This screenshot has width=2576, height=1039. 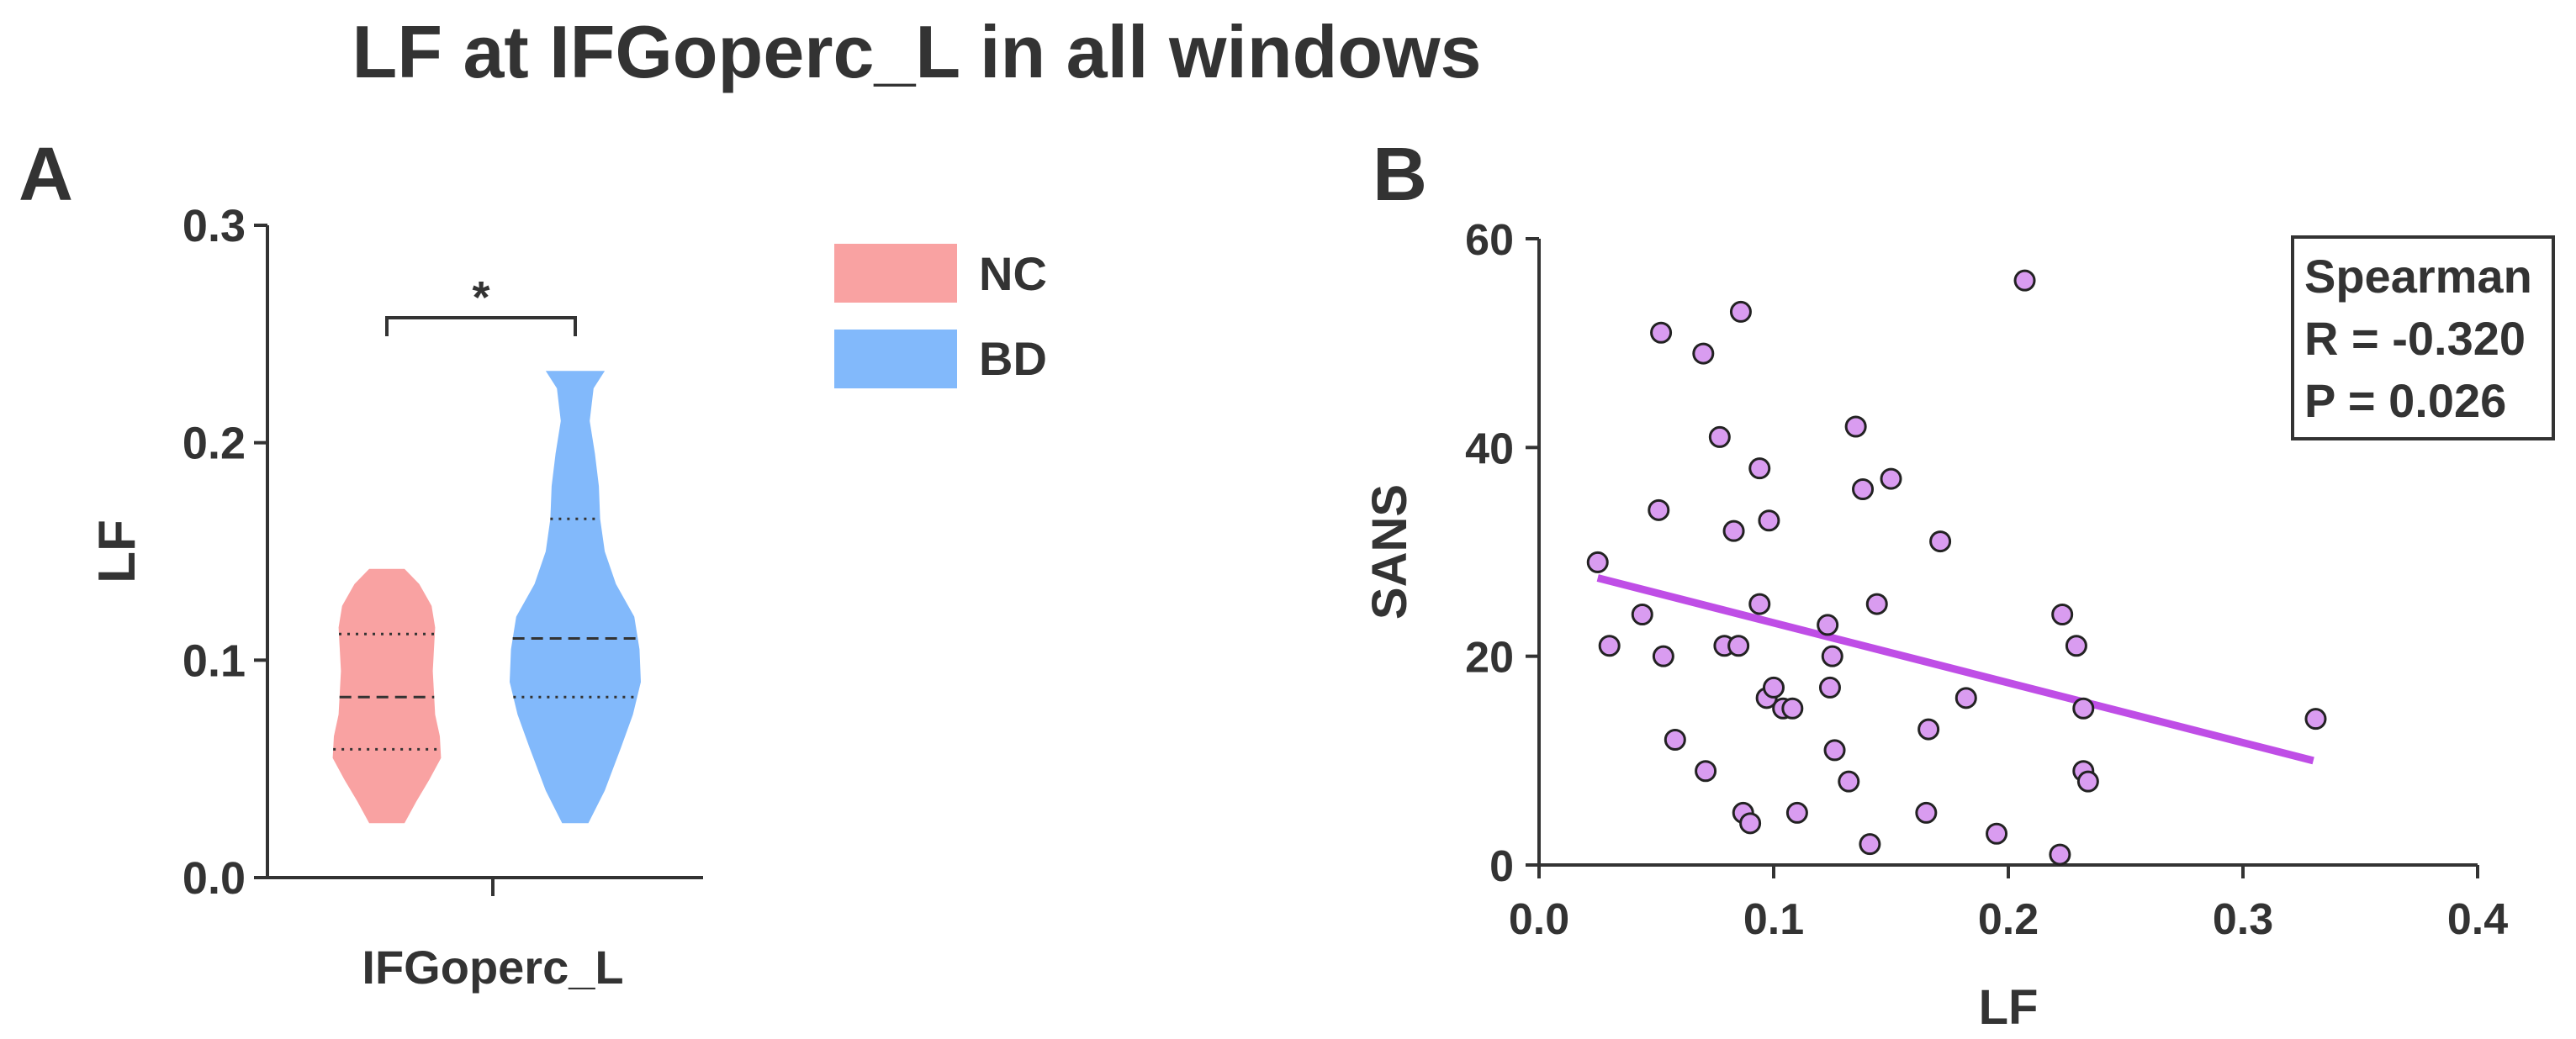 I want to click on panel-a-y-tick-label: 0.1, so click(x=214, y=661).